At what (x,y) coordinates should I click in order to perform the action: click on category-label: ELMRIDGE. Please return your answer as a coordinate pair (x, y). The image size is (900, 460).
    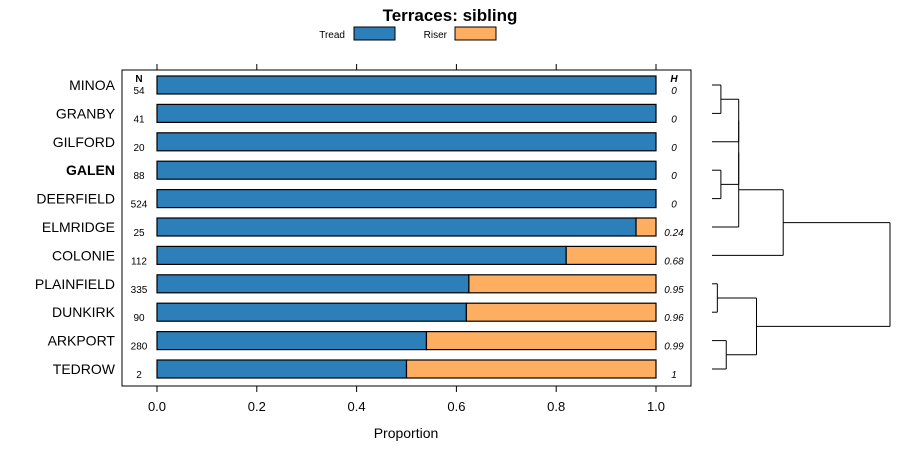
    Looking at the image, I should click on (78, 227).